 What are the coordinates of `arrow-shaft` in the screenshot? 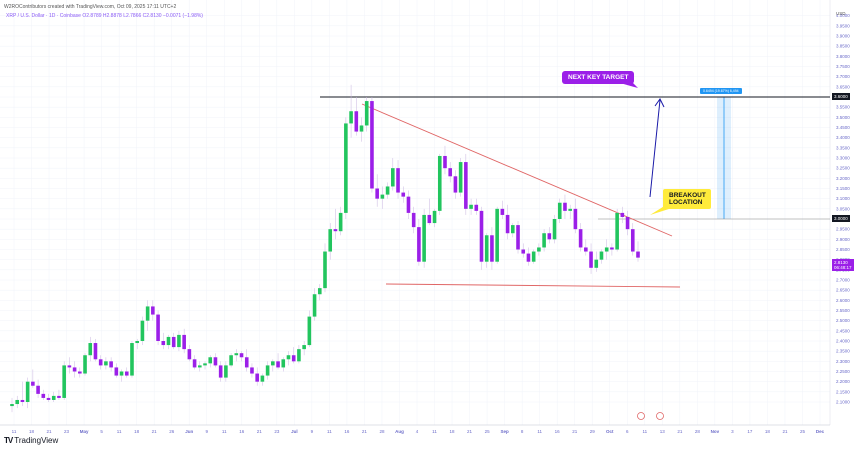 It's located at (655, 148).